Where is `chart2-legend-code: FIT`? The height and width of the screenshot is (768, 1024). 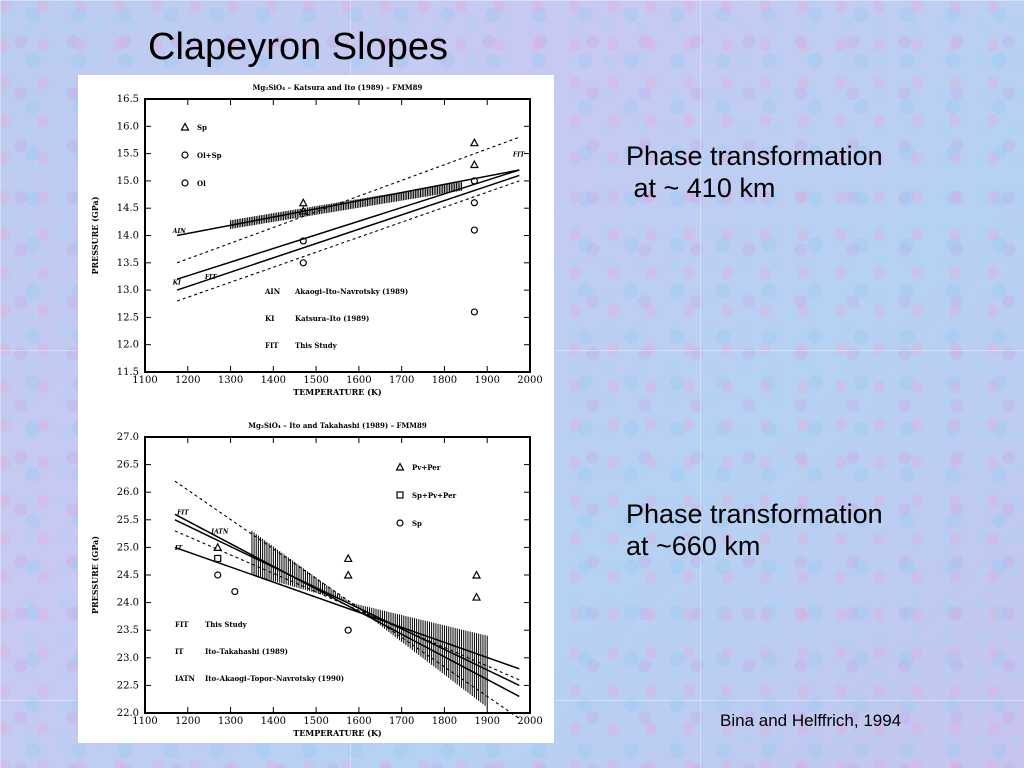
chart2-legend-code: FIT is located at coordinates (182, 624).